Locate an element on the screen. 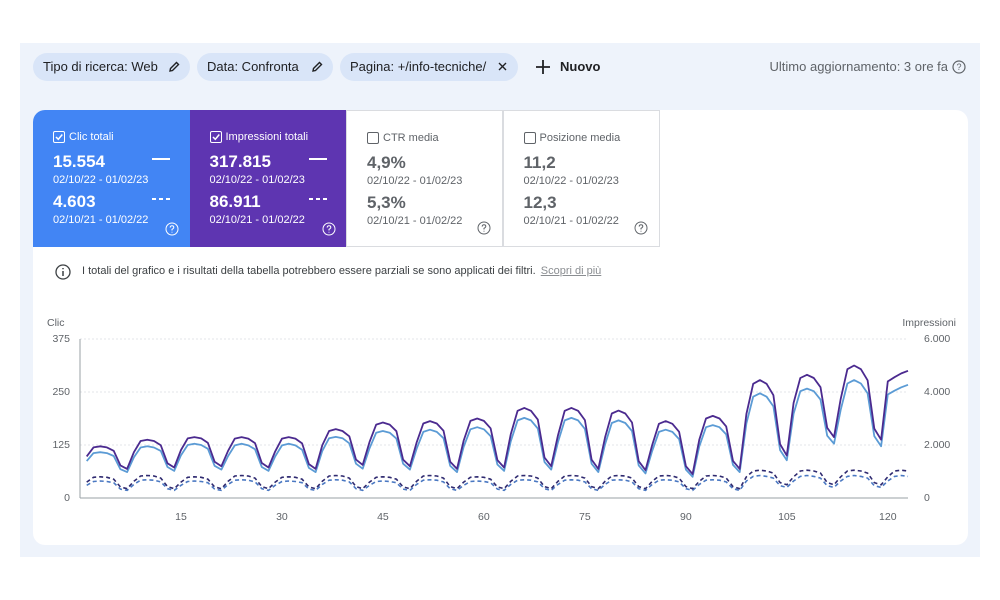  metric-current: 11,2 is located at coordinates (539, 162).